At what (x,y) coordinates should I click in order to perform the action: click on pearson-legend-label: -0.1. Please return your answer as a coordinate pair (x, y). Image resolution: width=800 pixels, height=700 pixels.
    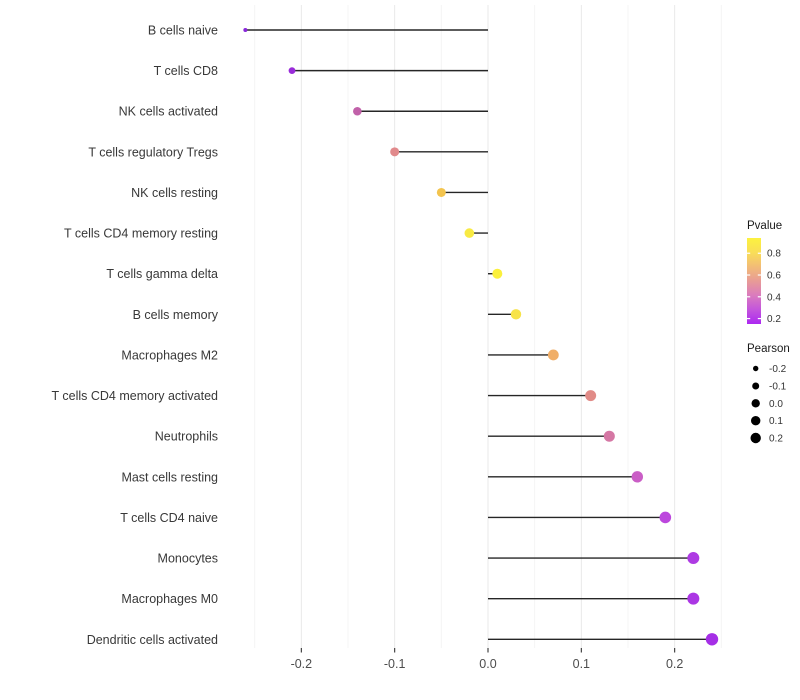
    Looking at the image, I should click on (778, 387).